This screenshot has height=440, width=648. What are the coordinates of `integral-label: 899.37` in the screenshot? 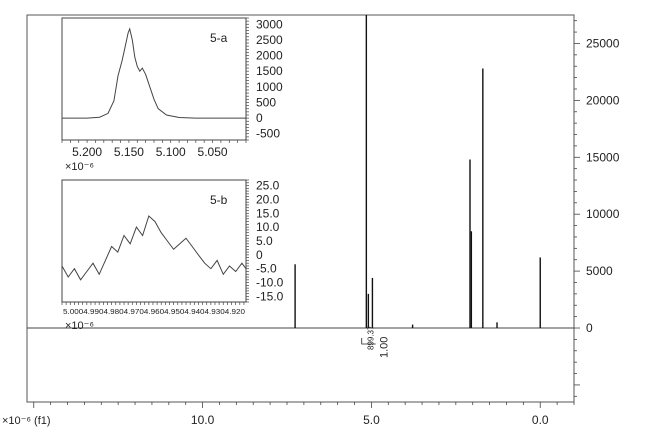 It's located at (371, 337).